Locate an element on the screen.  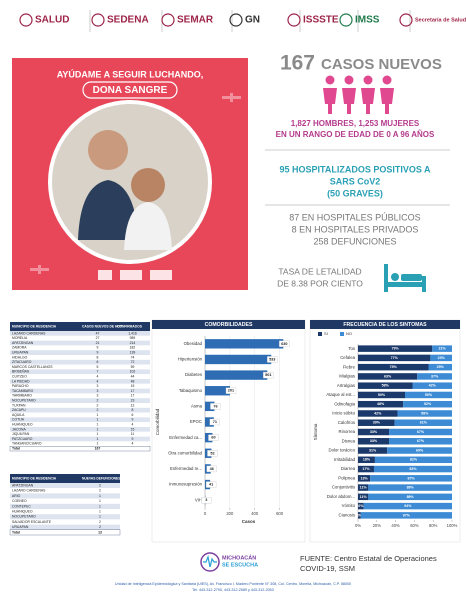
logo-text: Secretaría de Salud is located at coordinates (440, 20).